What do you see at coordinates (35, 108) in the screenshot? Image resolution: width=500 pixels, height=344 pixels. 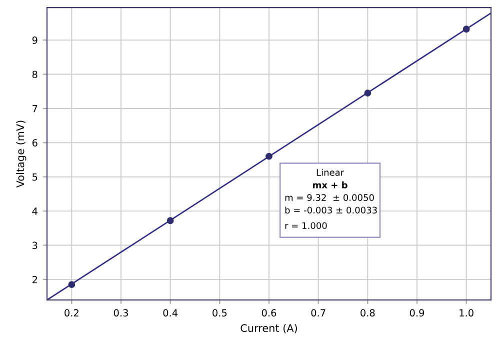 I see `y-tick-label: 7` at bounding box center [35, 108].